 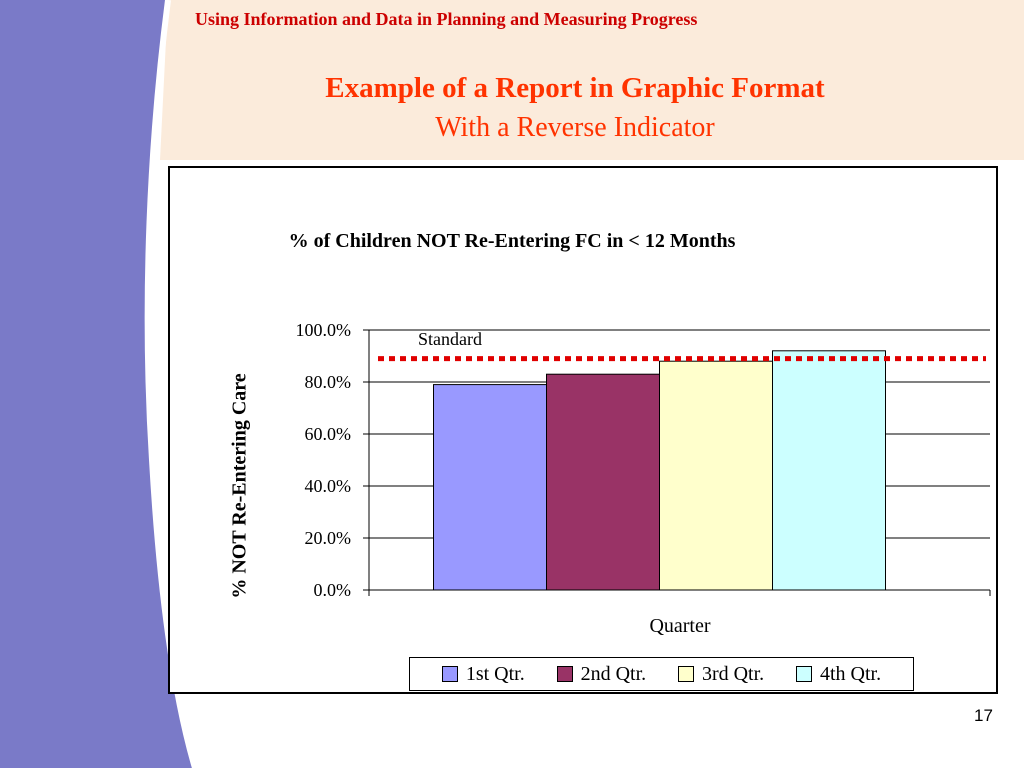 I want to click on y-tick-label: 0.0%, so click(x=333, y=590).